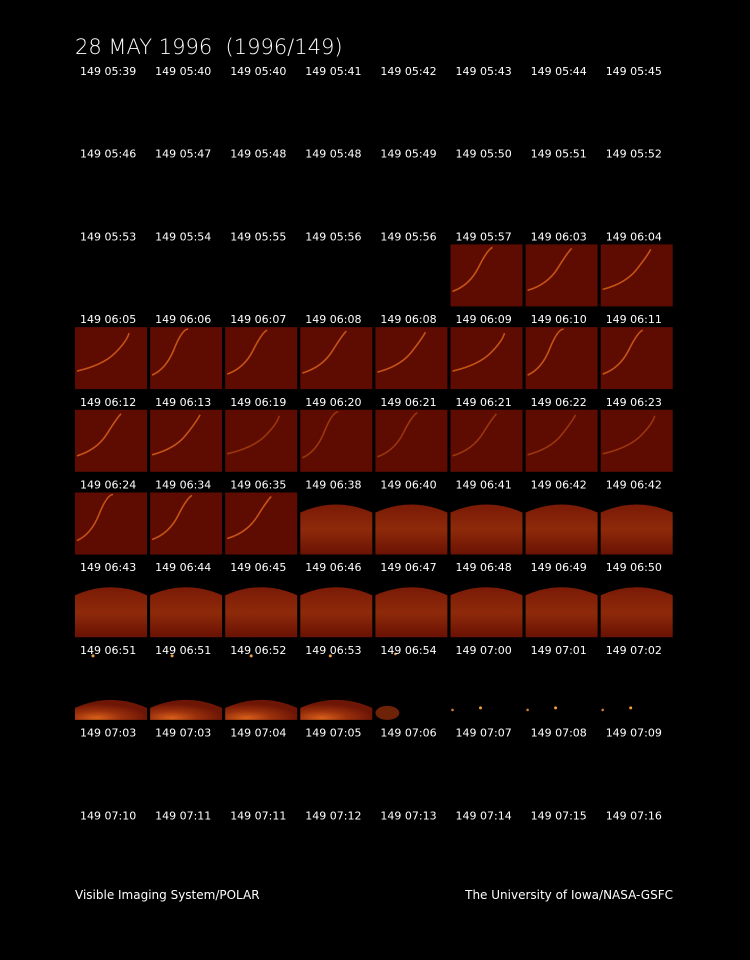 The height and width of the screenshot is (960, 750). I want to click on frame-label: 149 06:38, so click(333, 485).